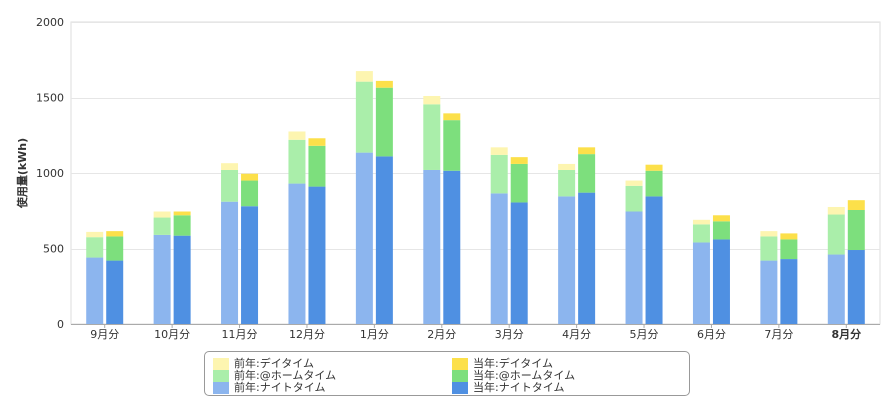  I want to click on legend-label: 当年:@ホームタイム, so click(524, 375).